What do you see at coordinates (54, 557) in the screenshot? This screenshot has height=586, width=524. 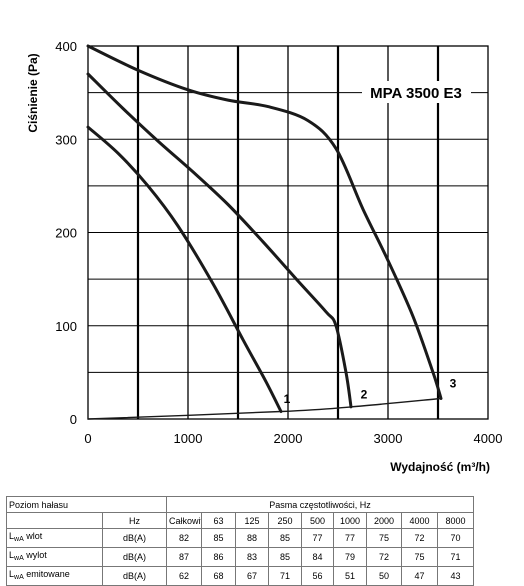 I see `row-label: LwA wylot` at bounding box center [54, 557].